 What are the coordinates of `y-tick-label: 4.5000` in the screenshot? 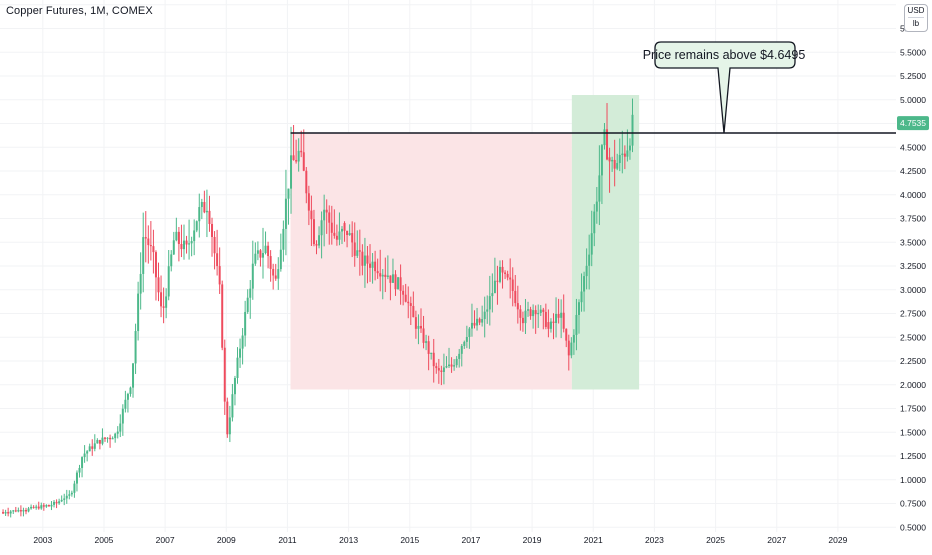 It's located at (913, 147).